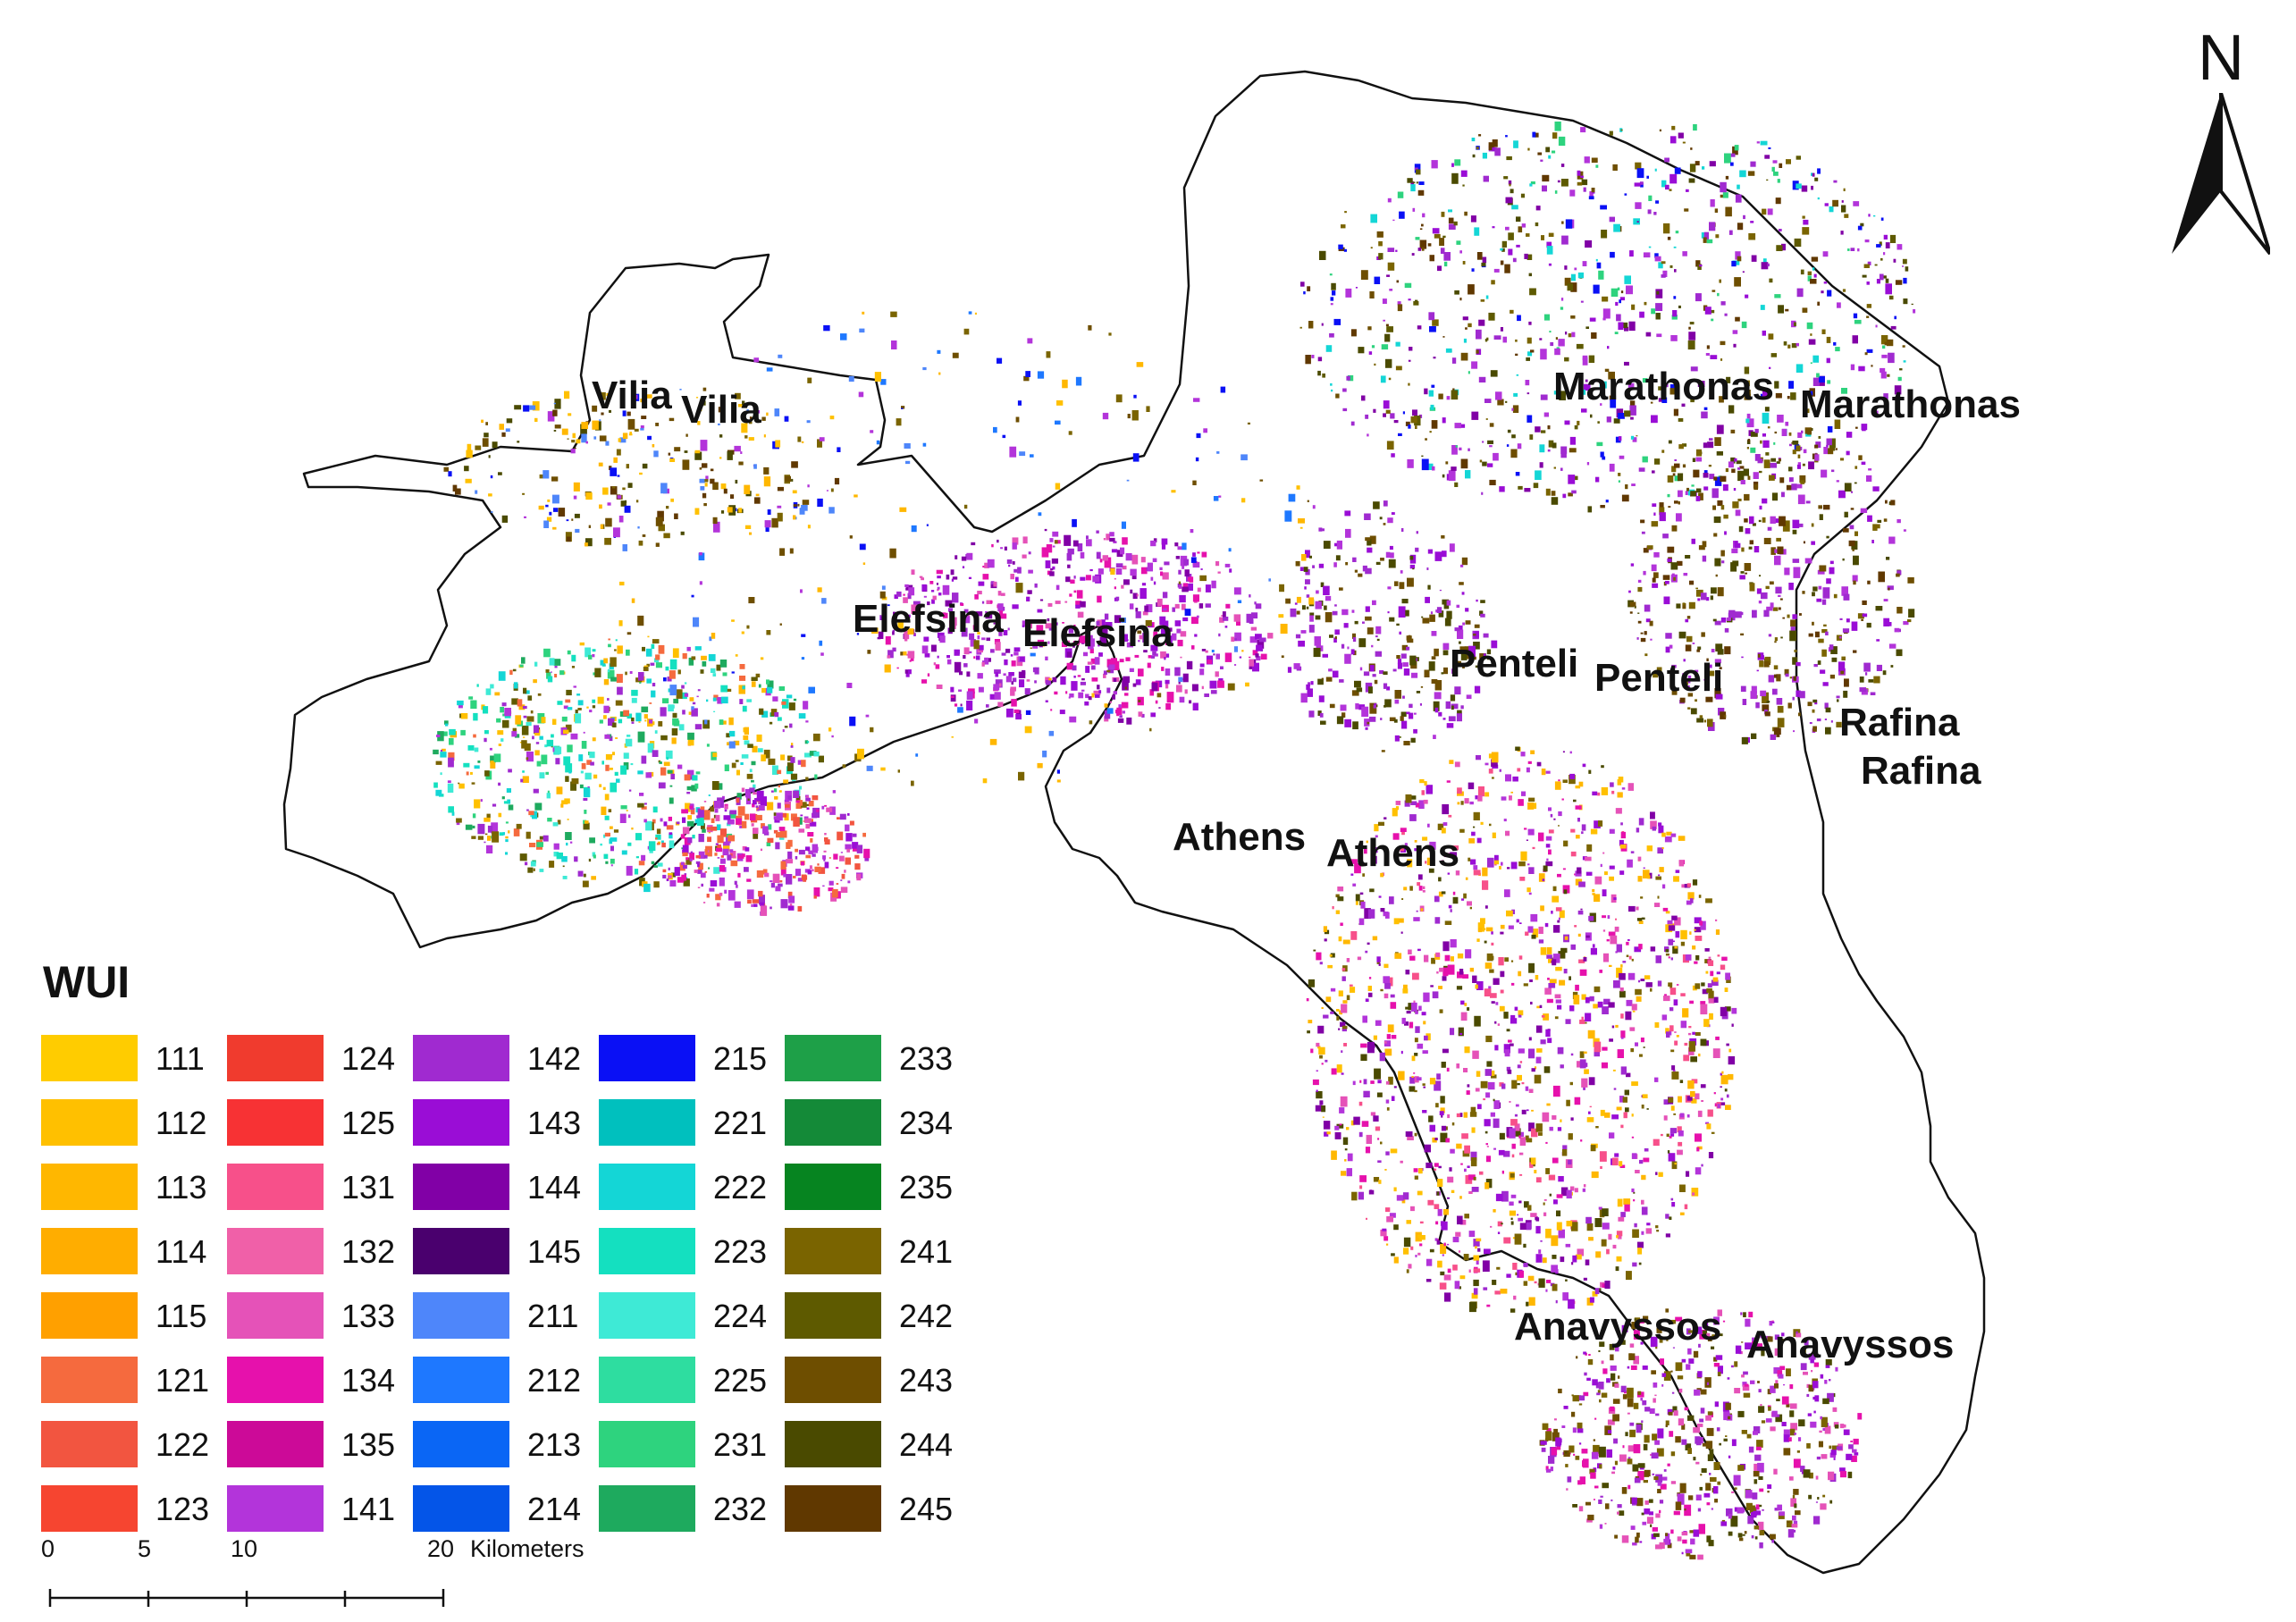  I want to click on north-arrow-icon, so click(2221, 174).